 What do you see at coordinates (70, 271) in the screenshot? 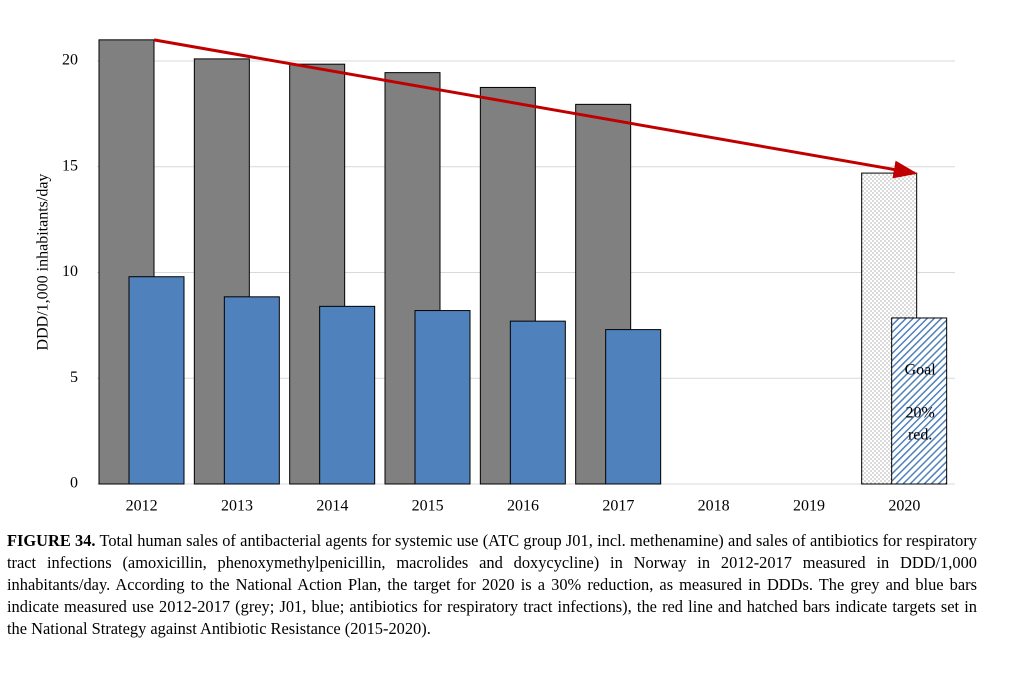
I see `y-tick-label: 10` at bounding box center [70, 271].